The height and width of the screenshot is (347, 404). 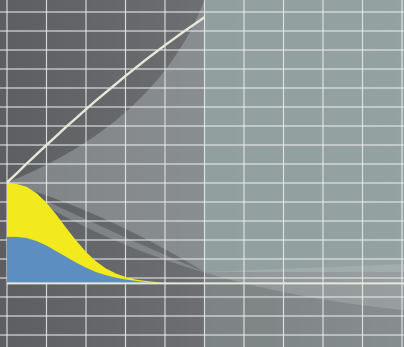 What do you see at coordinates (204, 260) in the screenshot?
I see `blue-area` at bounding box center [204, 260].